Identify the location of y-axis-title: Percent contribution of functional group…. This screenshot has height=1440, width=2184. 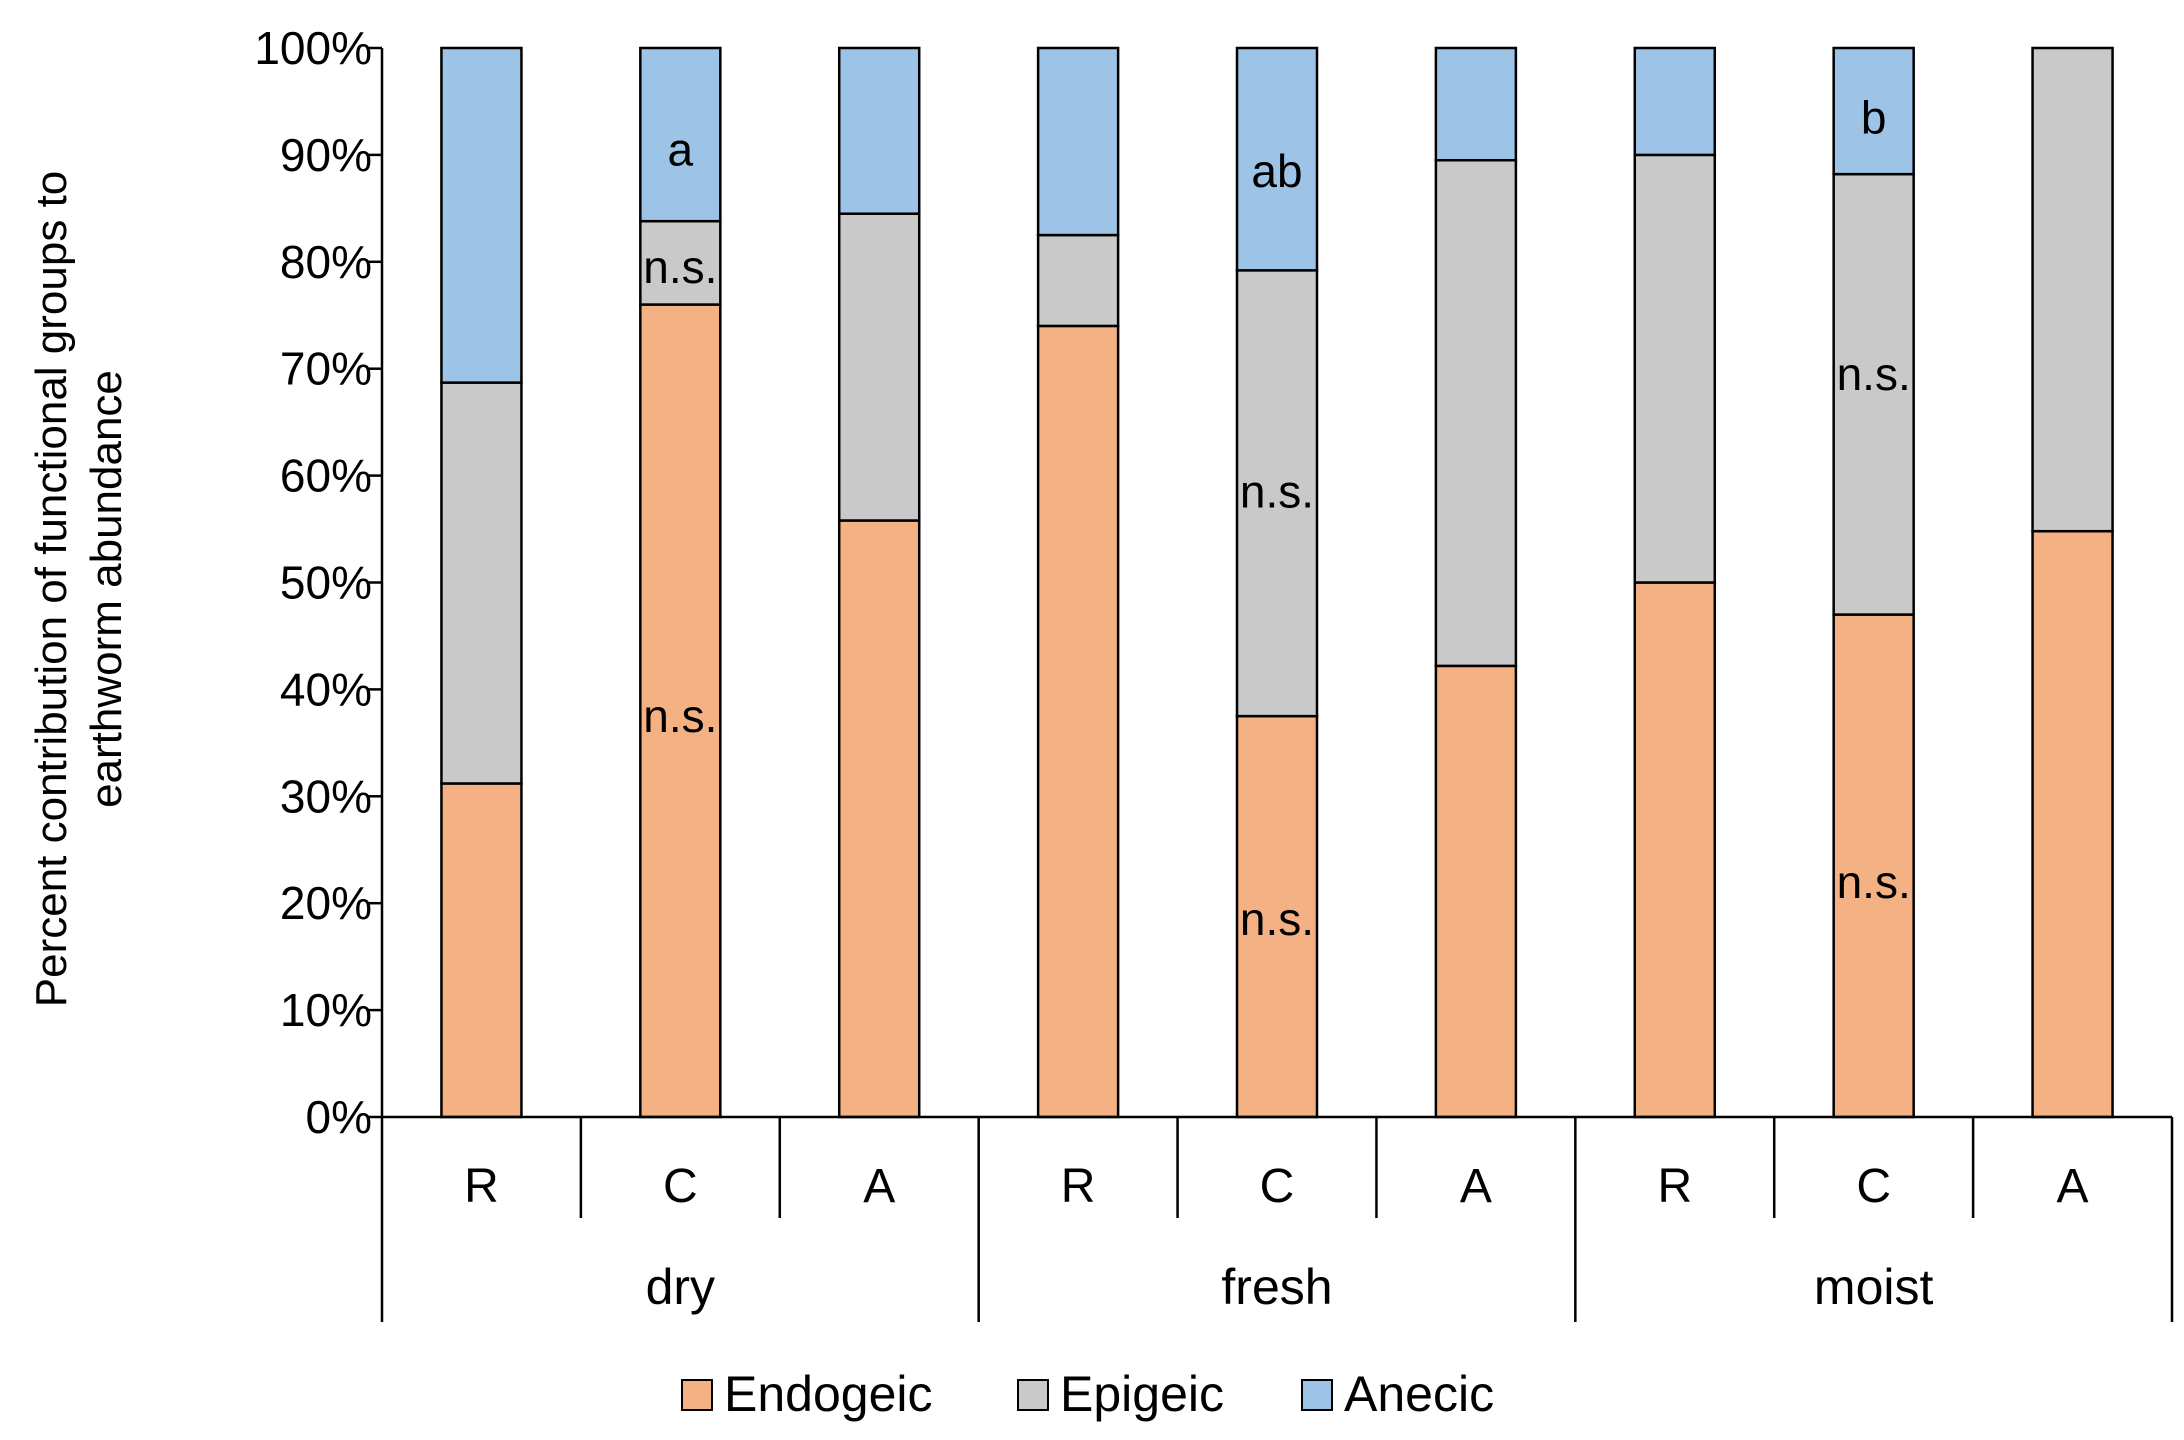
(79, 589).